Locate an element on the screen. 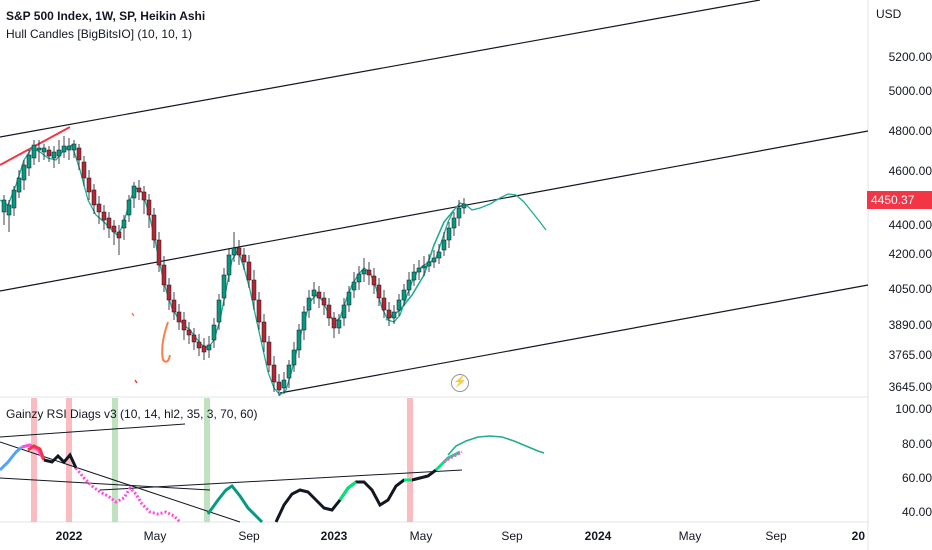 The image size is (932, 550). rsi-pane is located at coordinates (272, 473).